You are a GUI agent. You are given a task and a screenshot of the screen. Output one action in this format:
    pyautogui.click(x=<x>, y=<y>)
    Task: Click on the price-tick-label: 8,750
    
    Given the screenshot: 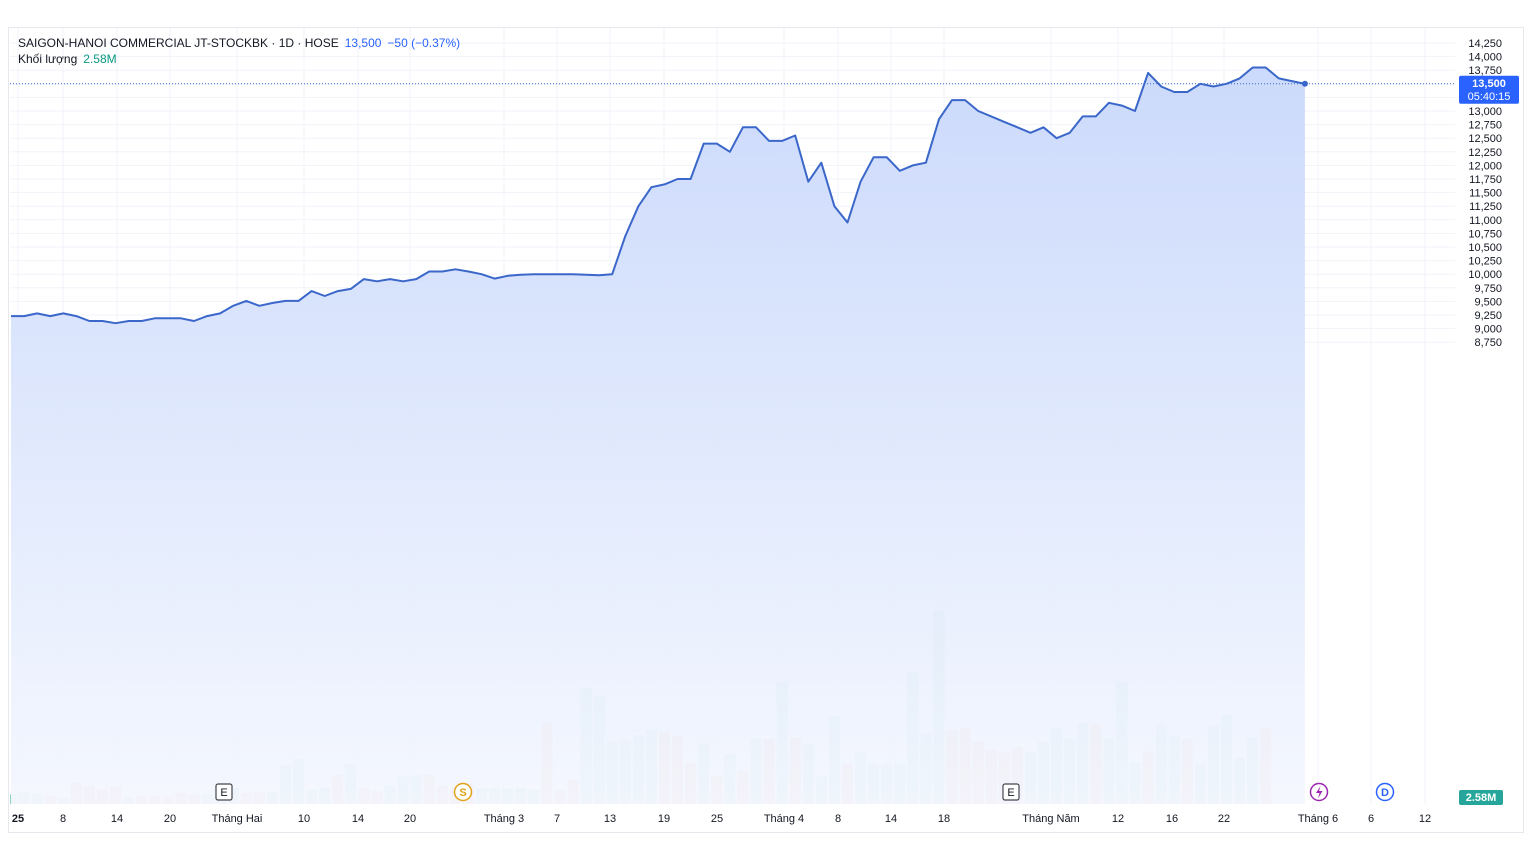 What is the action you would take?
    pyautogui.click(x=1488, y=343)
    